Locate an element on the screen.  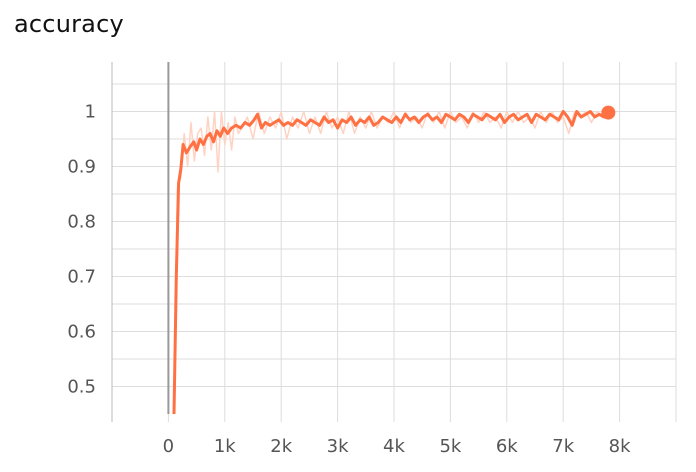
y-tick-label: 1 is located at coordinates (90, 112).